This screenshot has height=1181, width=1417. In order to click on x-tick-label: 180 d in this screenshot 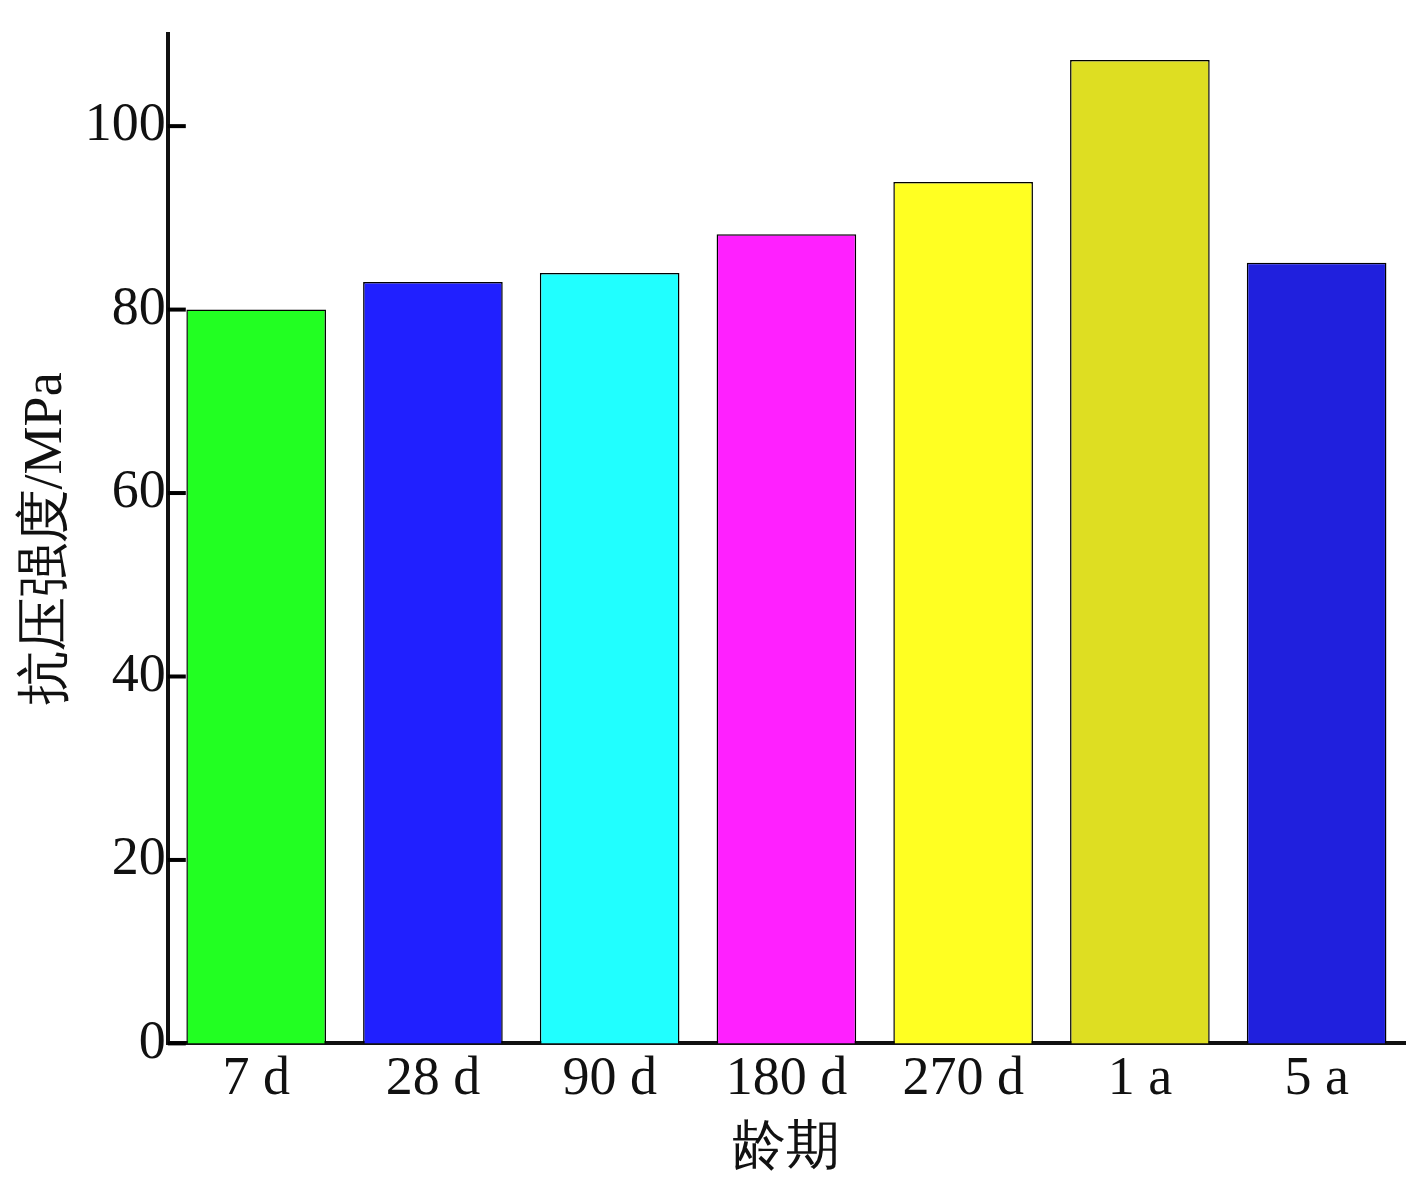, I will do `click(786, 1075)`.